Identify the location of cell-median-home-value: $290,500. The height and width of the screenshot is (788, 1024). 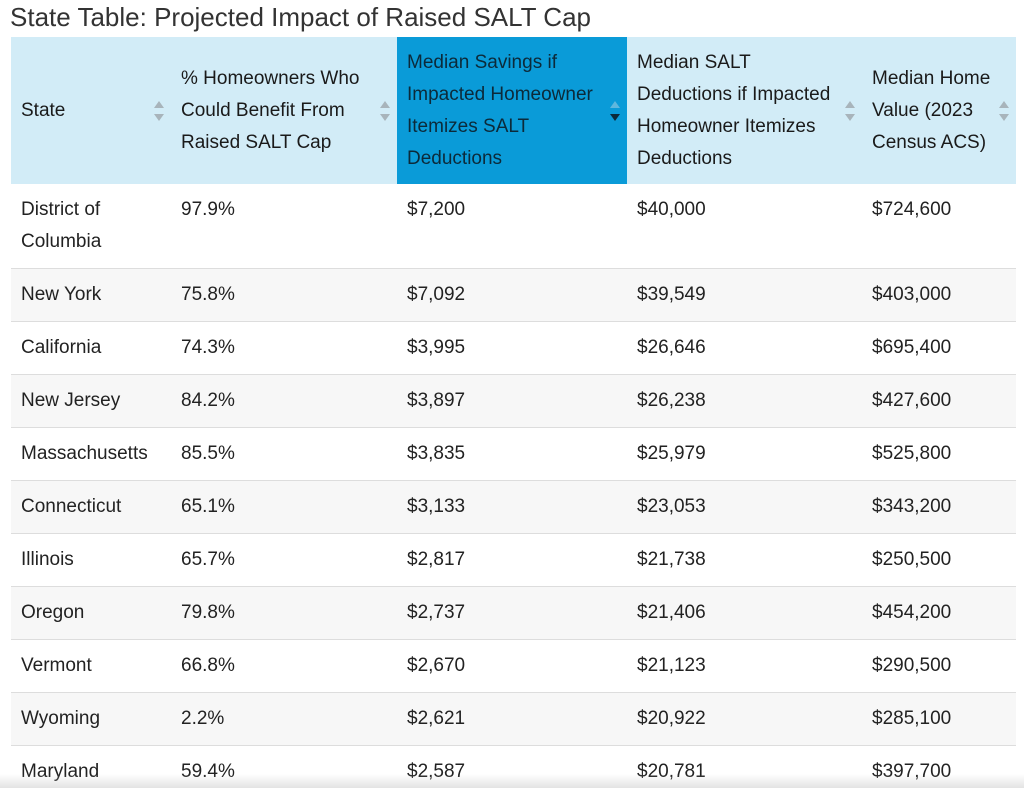
(939, 666).